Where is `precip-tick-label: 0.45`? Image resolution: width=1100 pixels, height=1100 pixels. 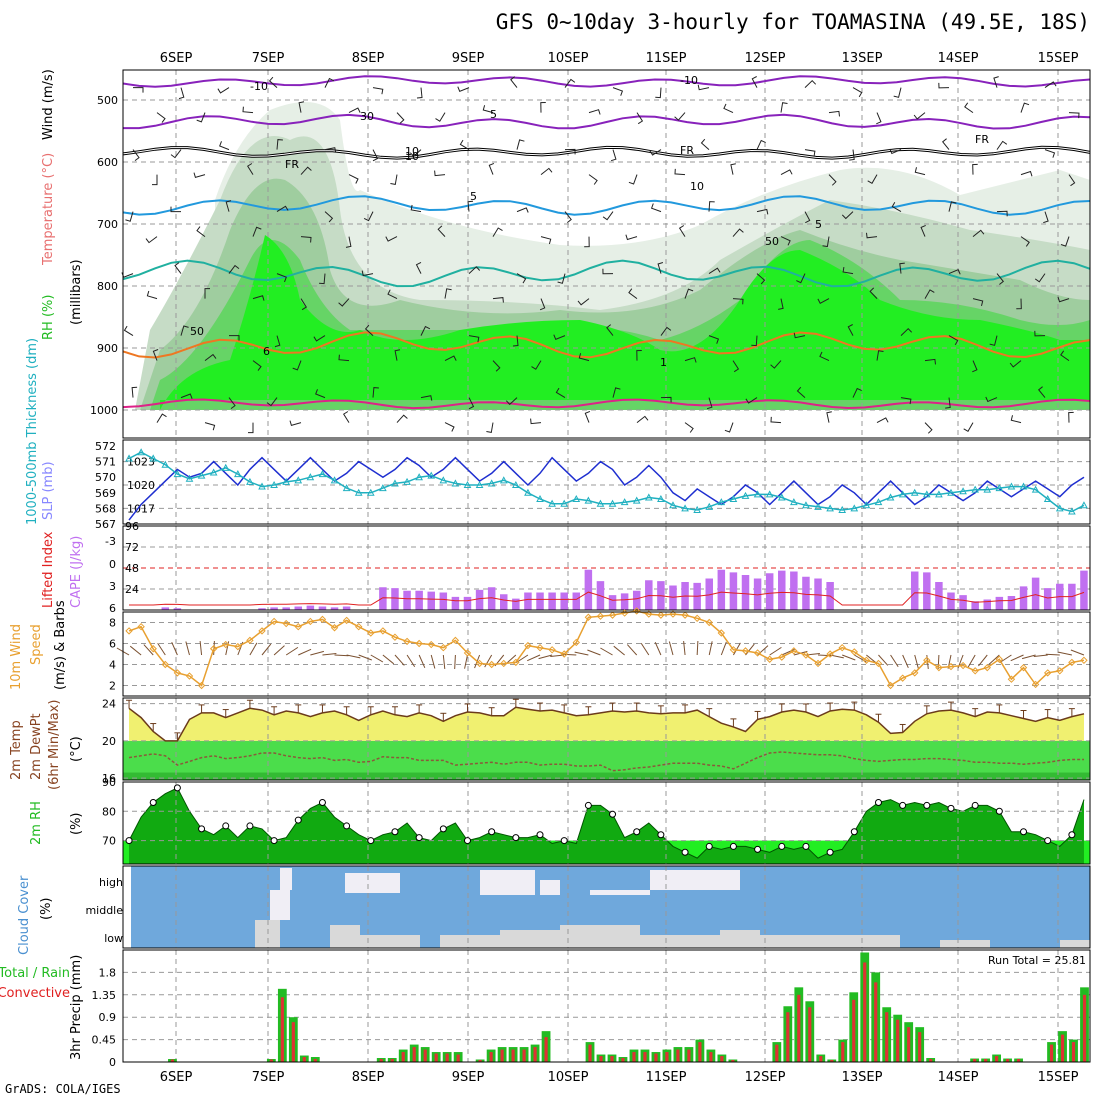
precip-tick-label: 0.45 is located at coordinates (104, 1040).